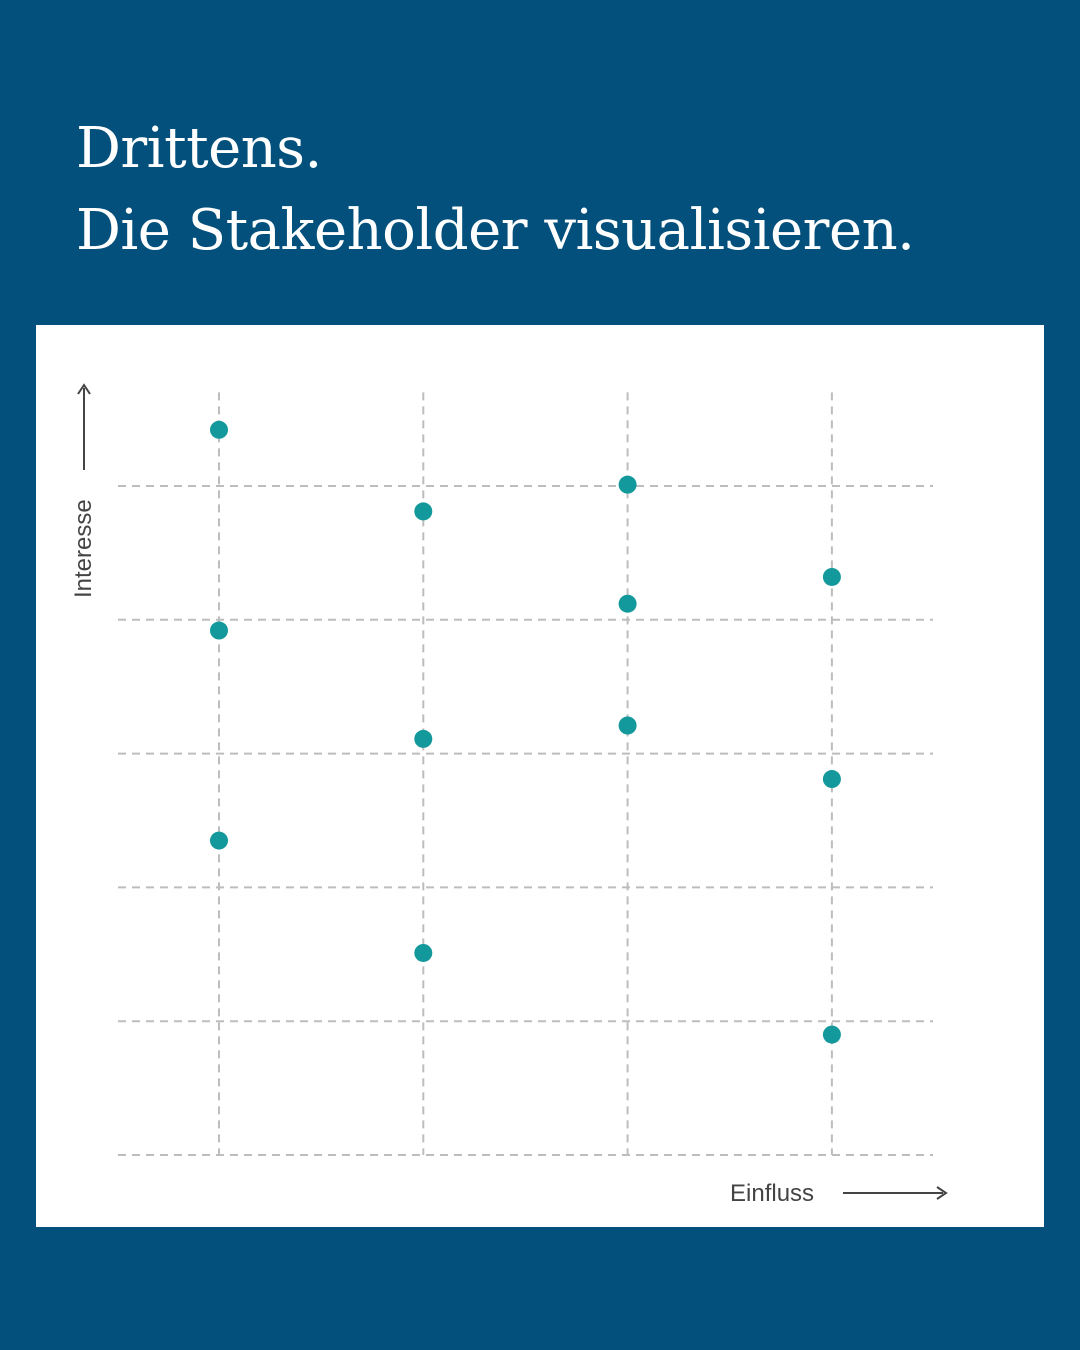 The width and height of the screenshot is (1080, 1350). What do you see at coordinates (495, 190) in the screenshot?
I see `page-title: Drittens. Die Stakeholder visualisieren.` at bounding box center [495, 190].